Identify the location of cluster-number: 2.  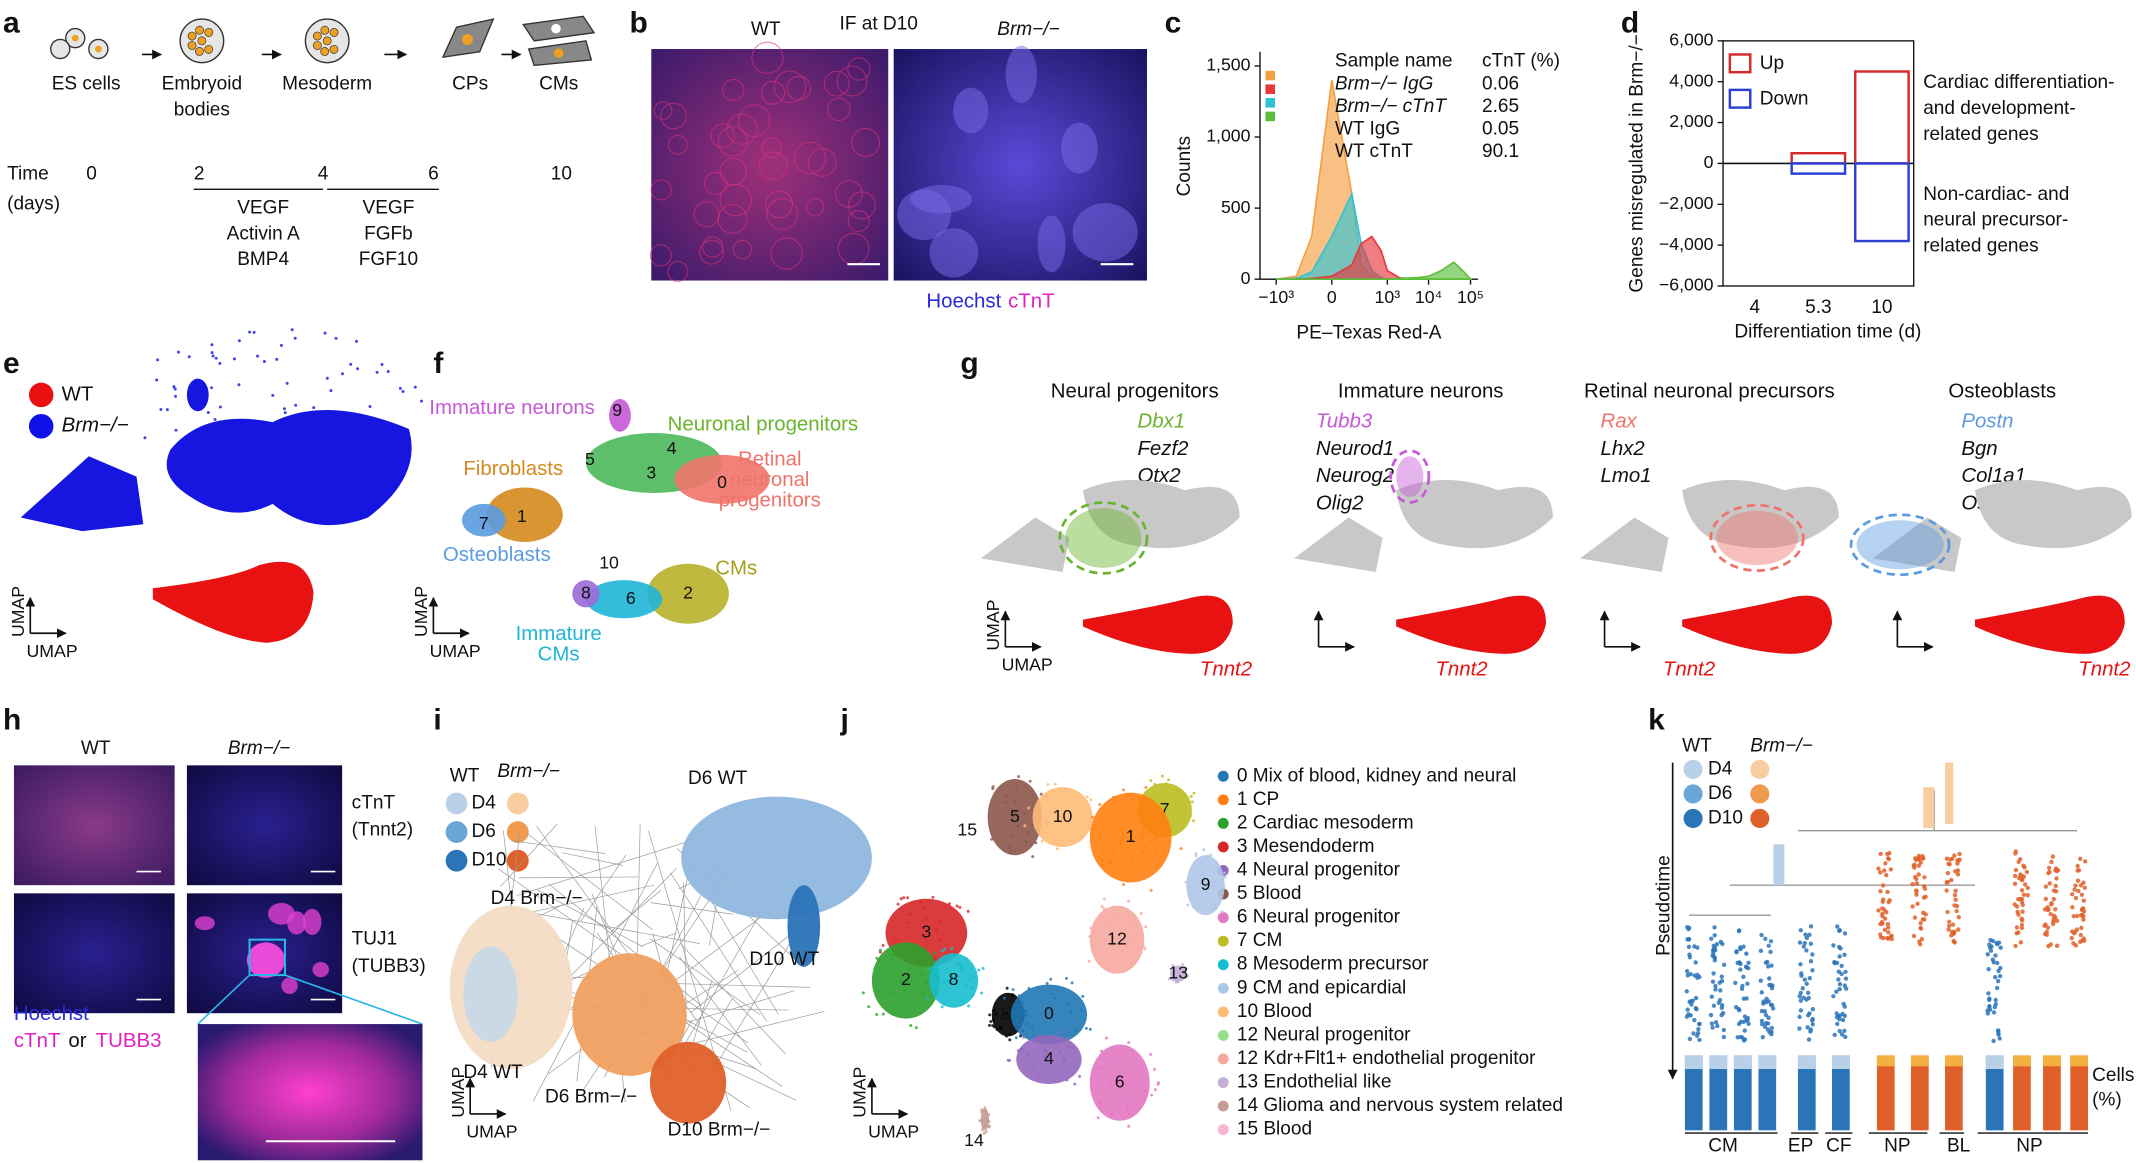
(906, 979).